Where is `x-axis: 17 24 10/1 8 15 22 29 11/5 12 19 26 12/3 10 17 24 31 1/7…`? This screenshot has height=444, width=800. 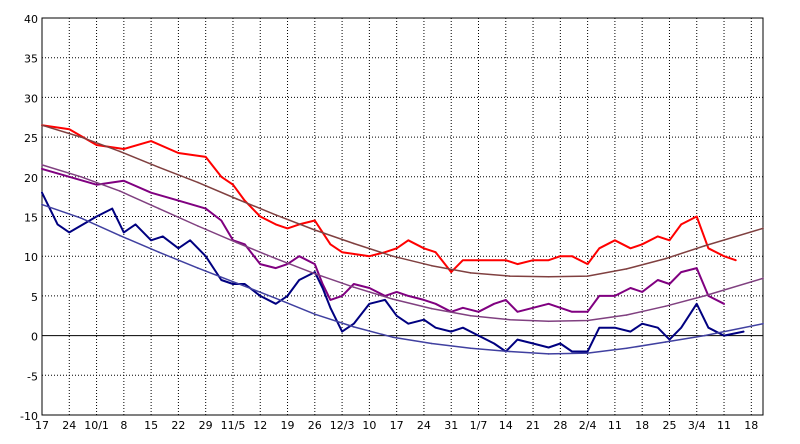 x-axis: 17 24 10/1 8 15 22 29 11/5 12 19 26 12/3 10 17 24 31 1/7… is located at coordinates (396, 425).